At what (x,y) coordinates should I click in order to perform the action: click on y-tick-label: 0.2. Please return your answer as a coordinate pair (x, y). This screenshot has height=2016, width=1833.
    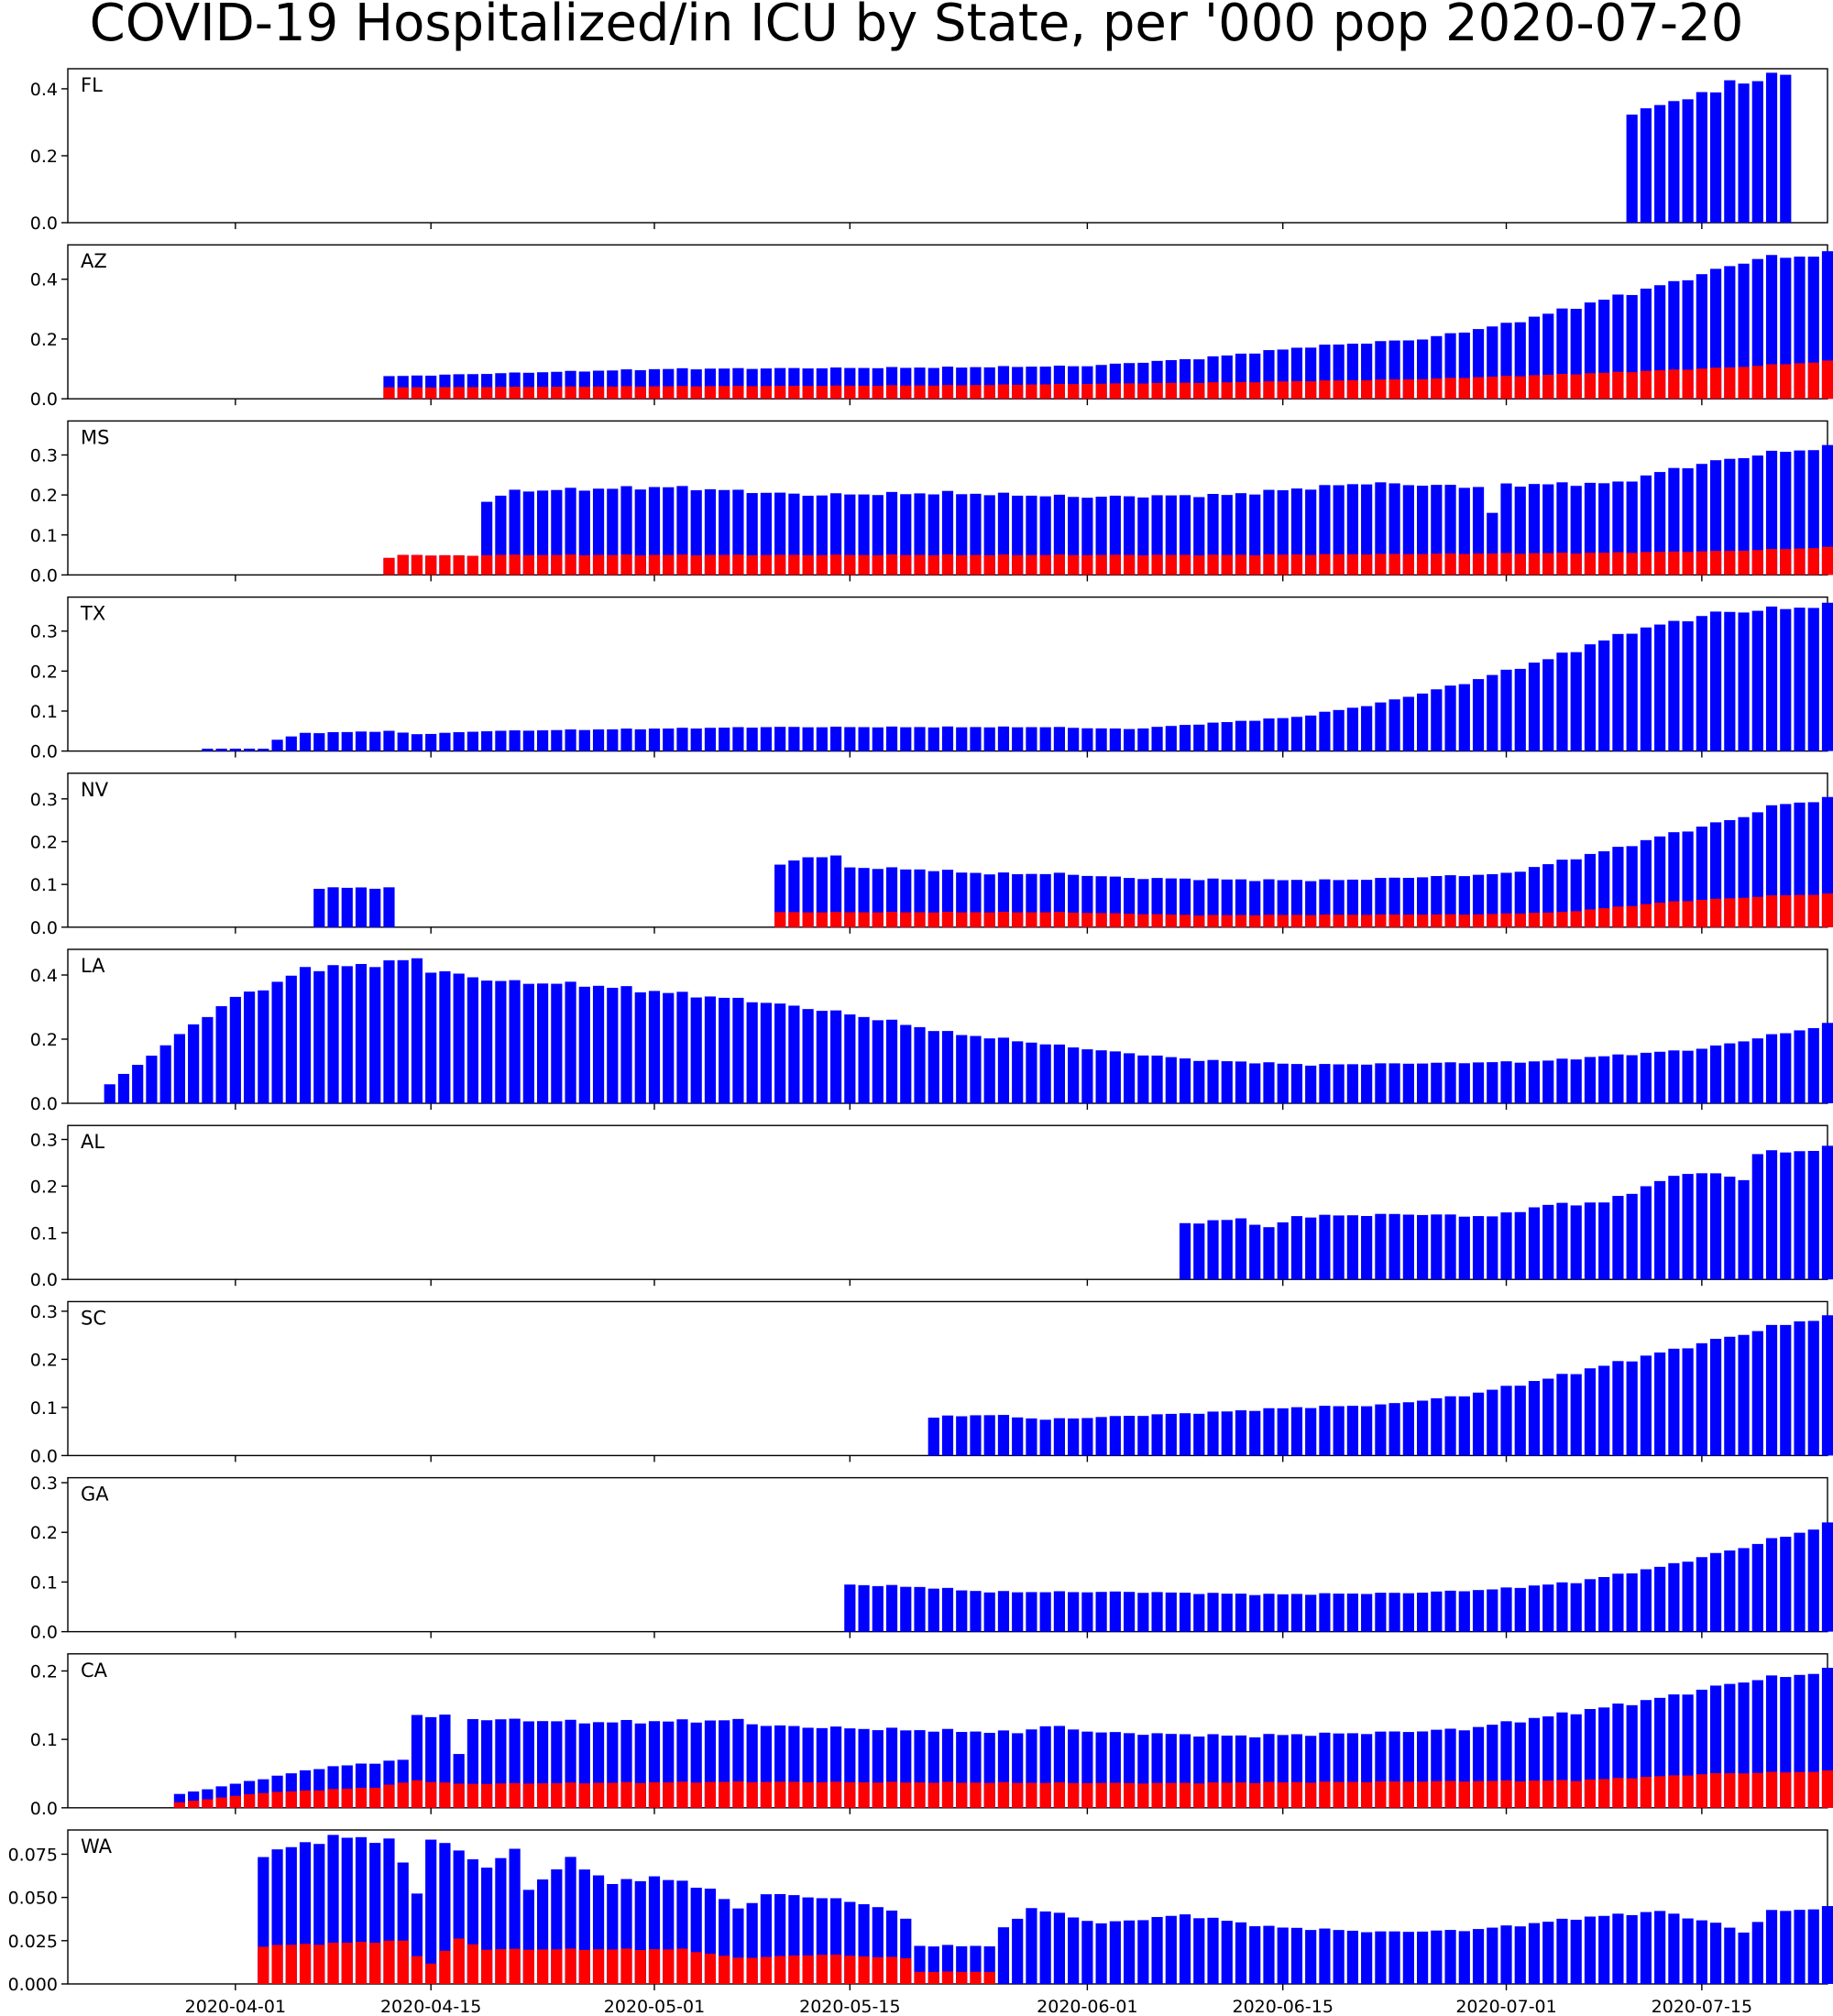
    Looking at the image, I should click on (44, 496).